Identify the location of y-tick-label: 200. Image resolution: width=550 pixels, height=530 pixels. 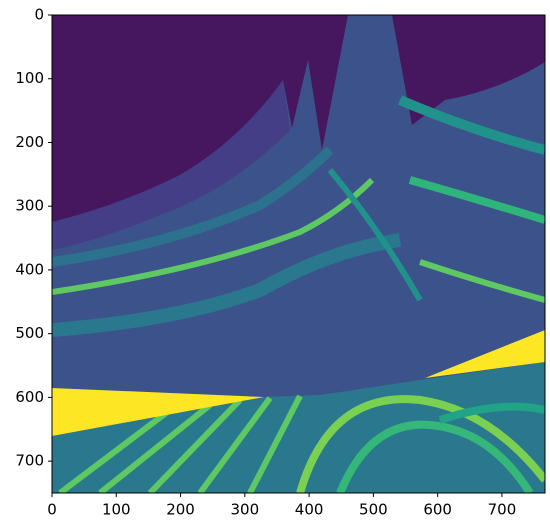
(29, 142).